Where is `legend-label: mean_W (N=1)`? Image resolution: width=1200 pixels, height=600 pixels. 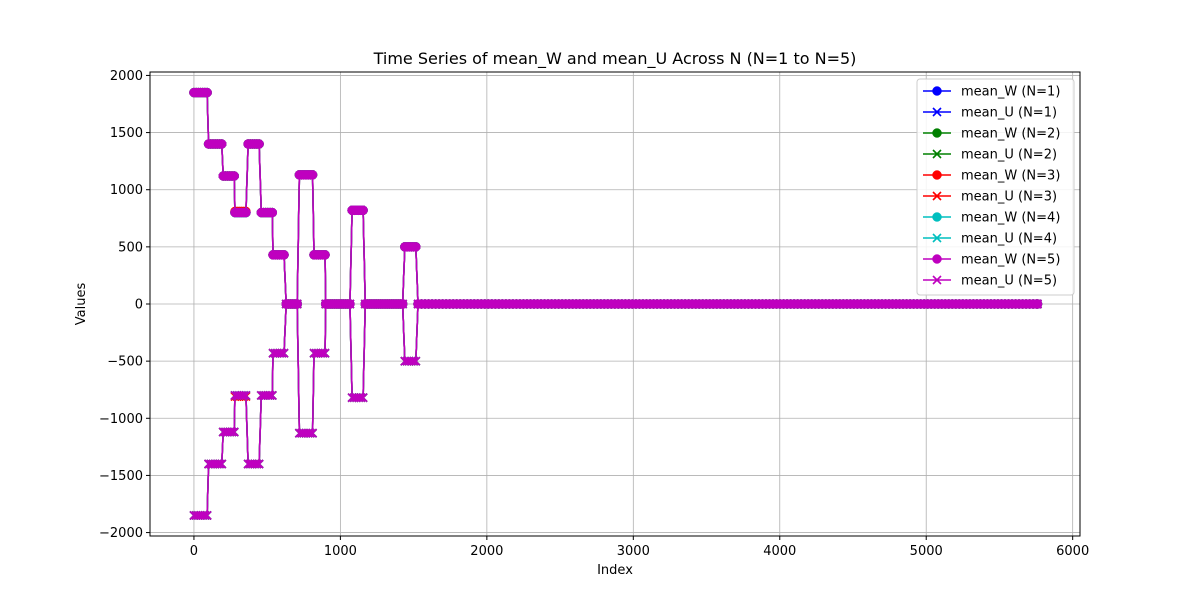
legend-label: mean_W (N=1) is located at coordinates (1010, 92).